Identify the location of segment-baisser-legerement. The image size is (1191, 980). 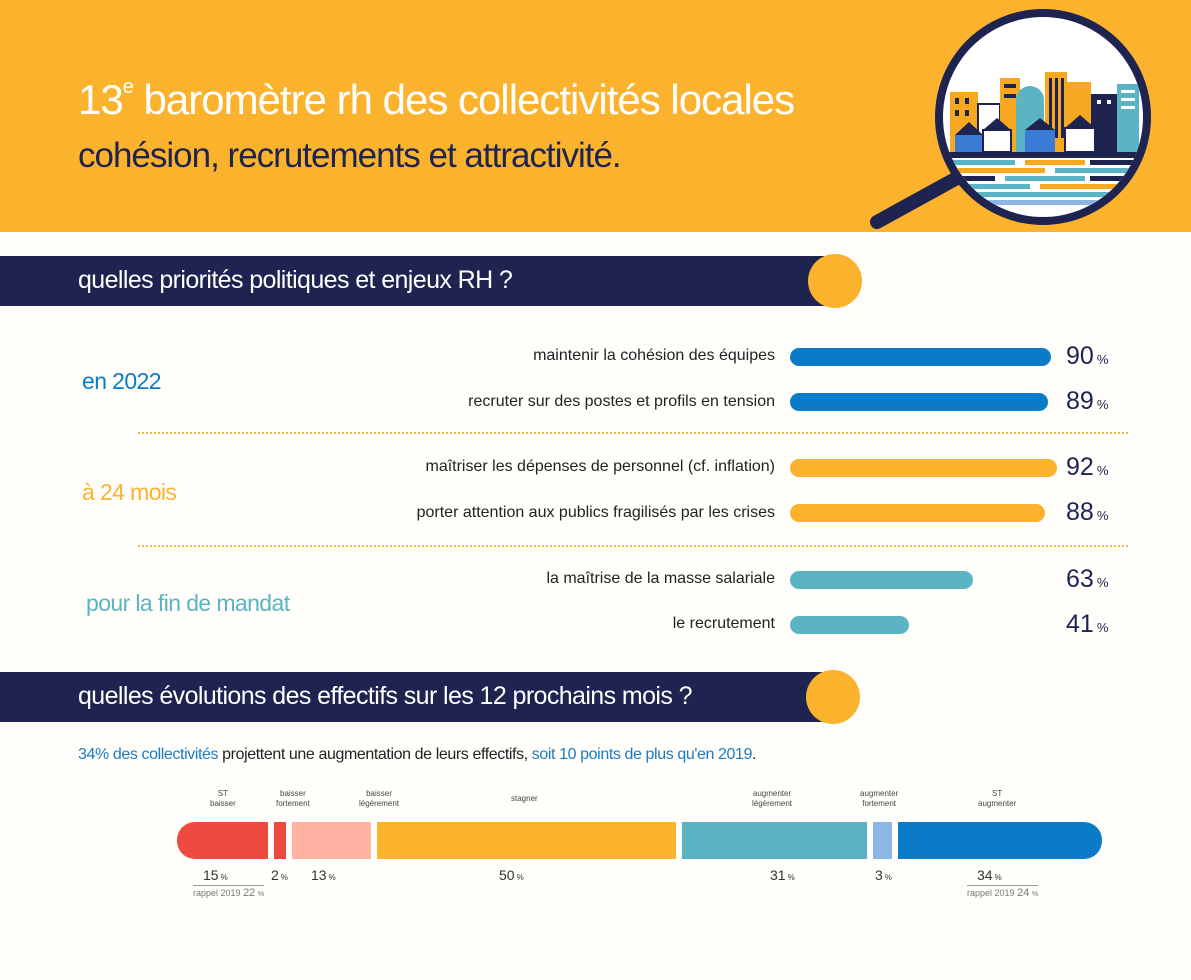
(331, 840).